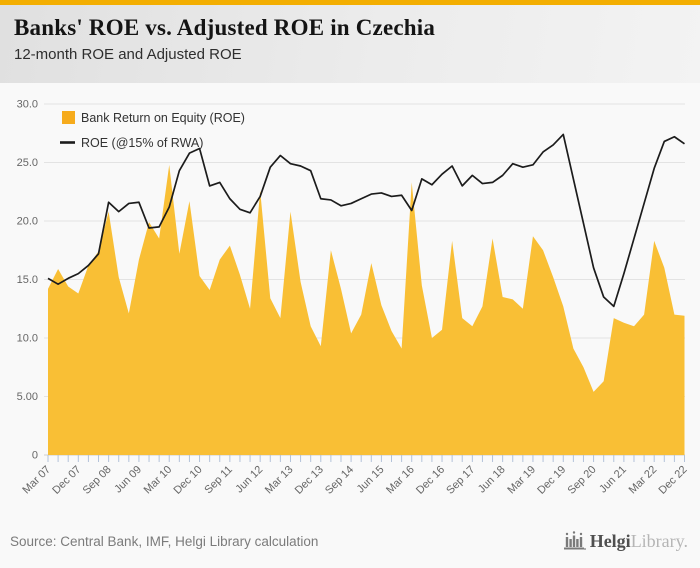 This screenshot has width=700, height=568. I want to click on y-tick-label: 25.0, so click(27, 163).